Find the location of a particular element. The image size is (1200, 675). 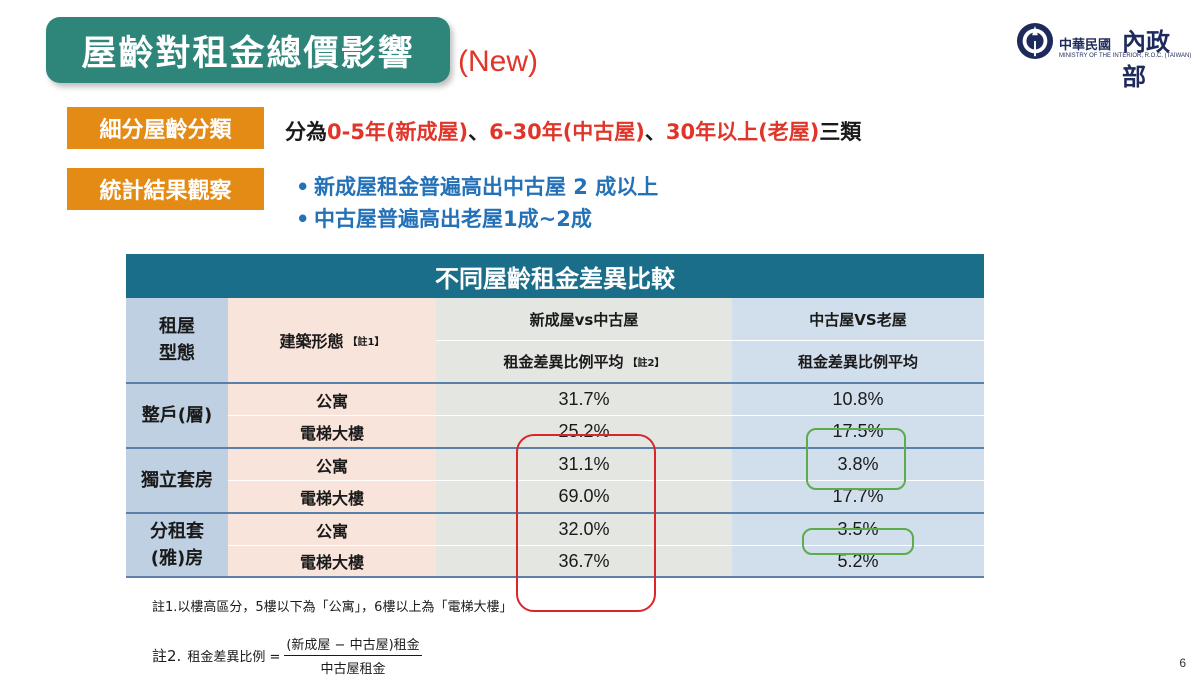

logo-text-small: 中華民國 is located at coordinates (1085, 45).